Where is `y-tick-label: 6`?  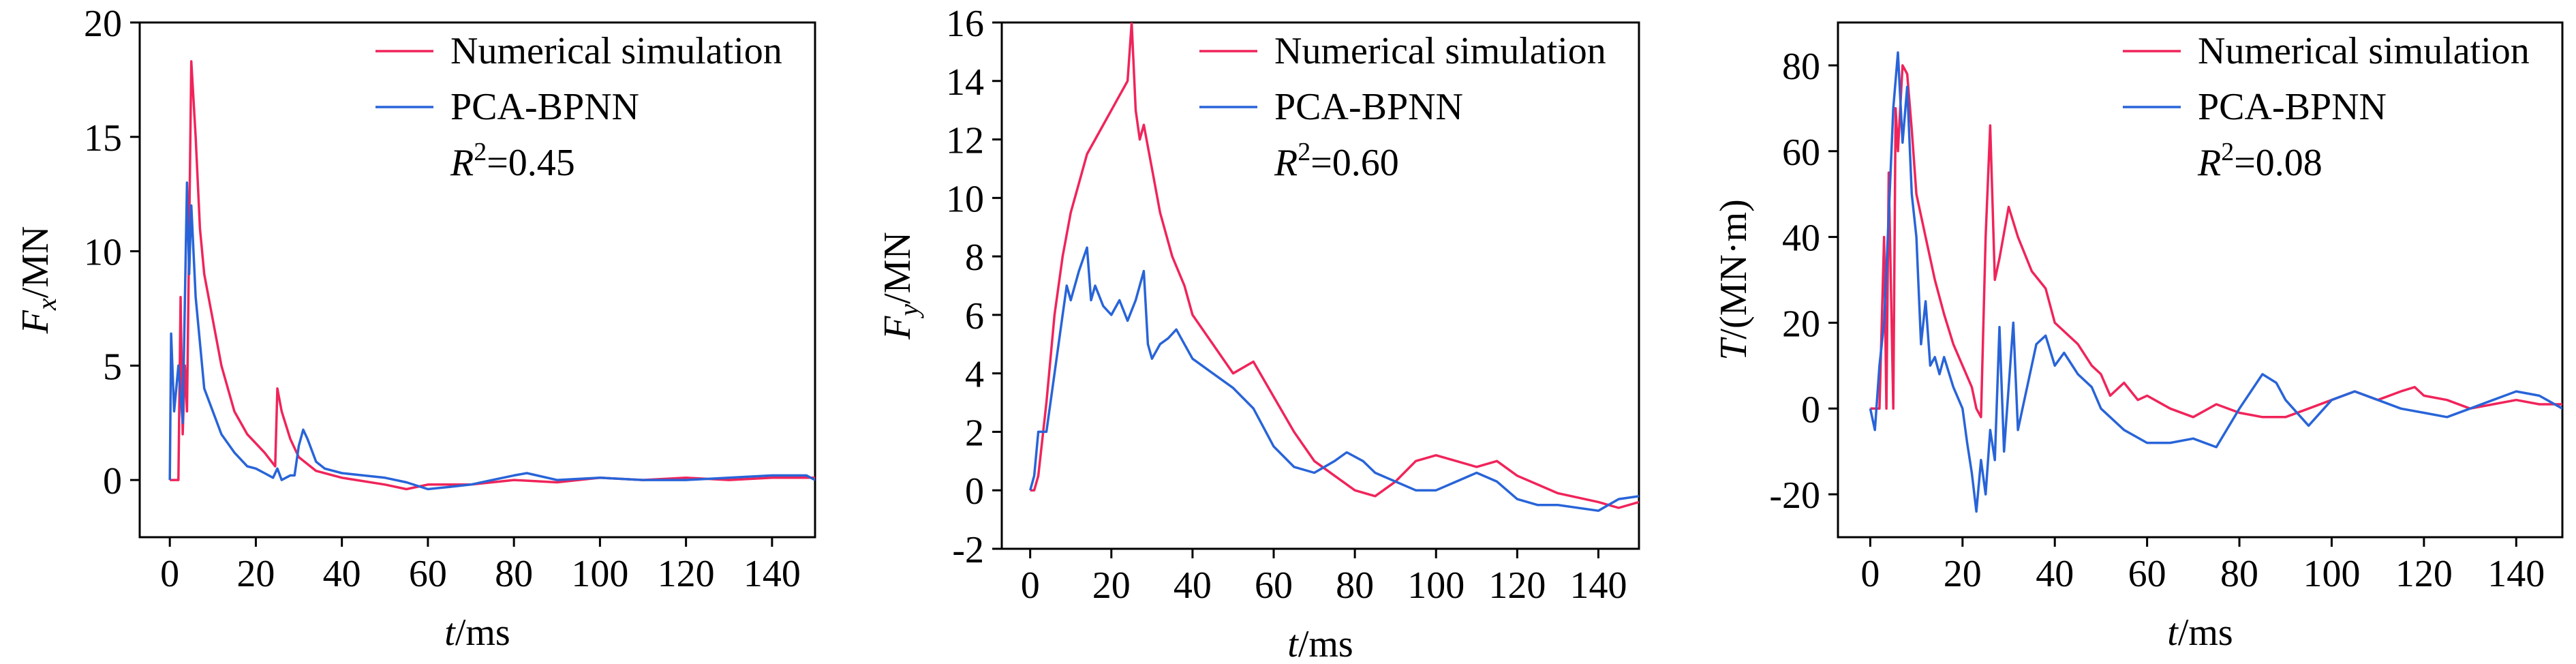 y-tick-label: 6 is located at coordinates (974, 316).